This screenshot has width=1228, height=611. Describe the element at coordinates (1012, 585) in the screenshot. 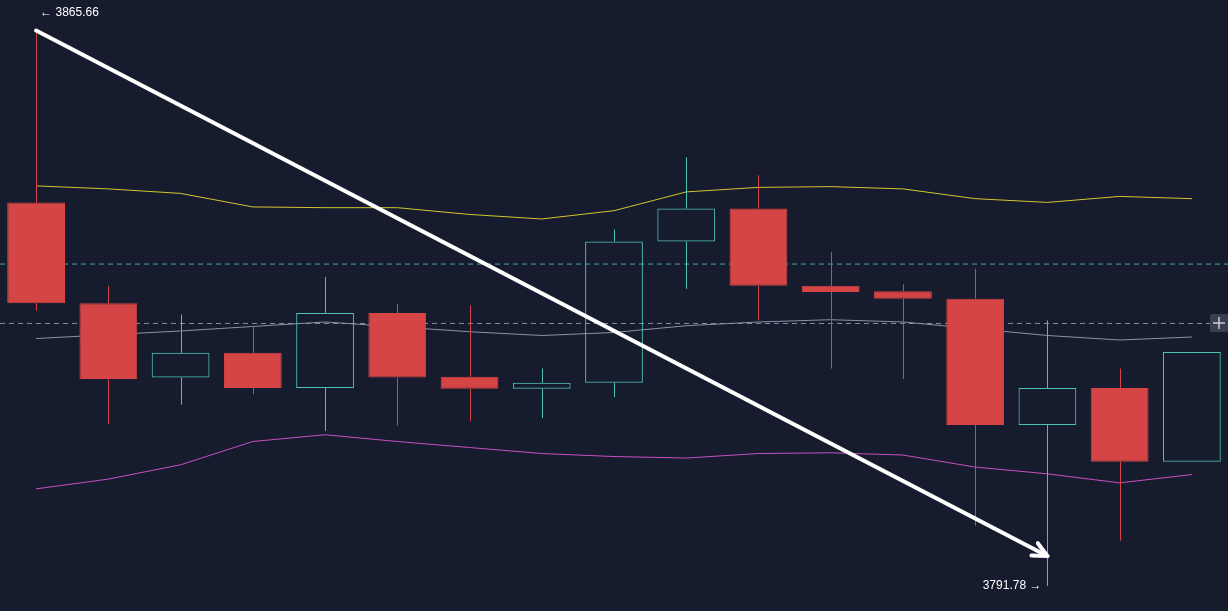

I see `annotation: 3791.78 →` at that location.